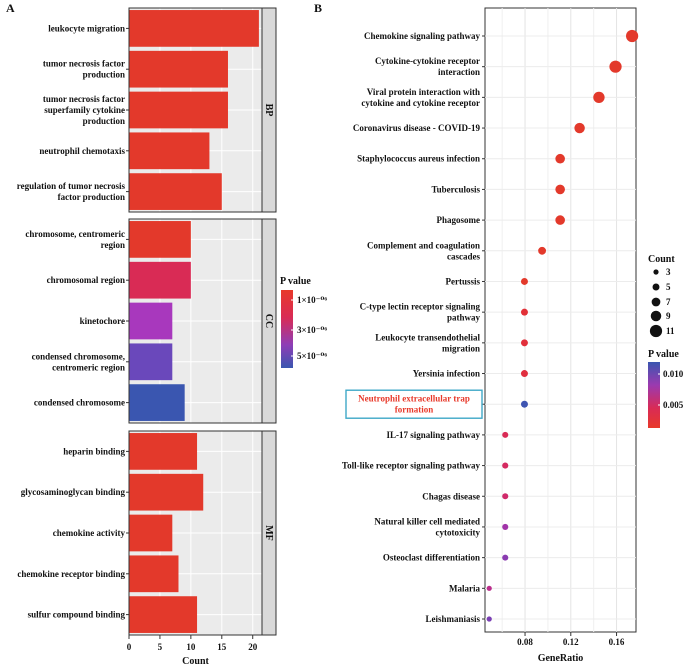  I want to click on bar-chromosomal-region, so click(160, 280).